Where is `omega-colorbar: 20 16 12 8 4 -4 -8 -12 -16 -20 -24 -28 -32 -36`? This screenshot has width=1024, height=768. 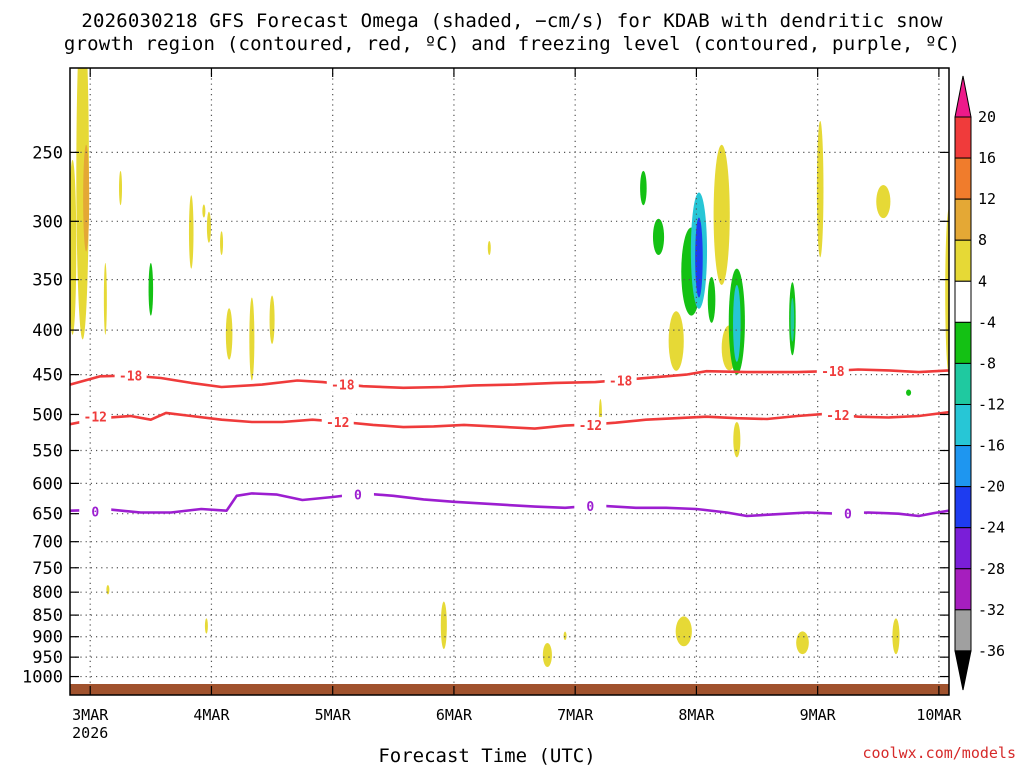
omega-colorbar: 20 16 12 8 4 -4 -8 -12 -16 -20 -24 -28 -32 -36 is located at coordinates (979, 383).